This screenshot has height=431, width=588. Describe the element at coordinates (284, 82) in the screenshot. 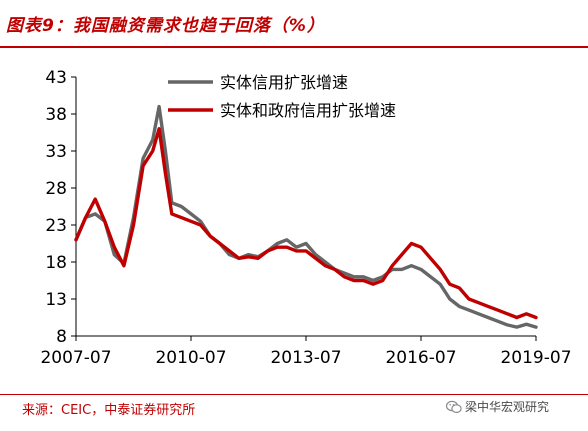

I see `legend-label: 实体信用扩张增速` at that location.